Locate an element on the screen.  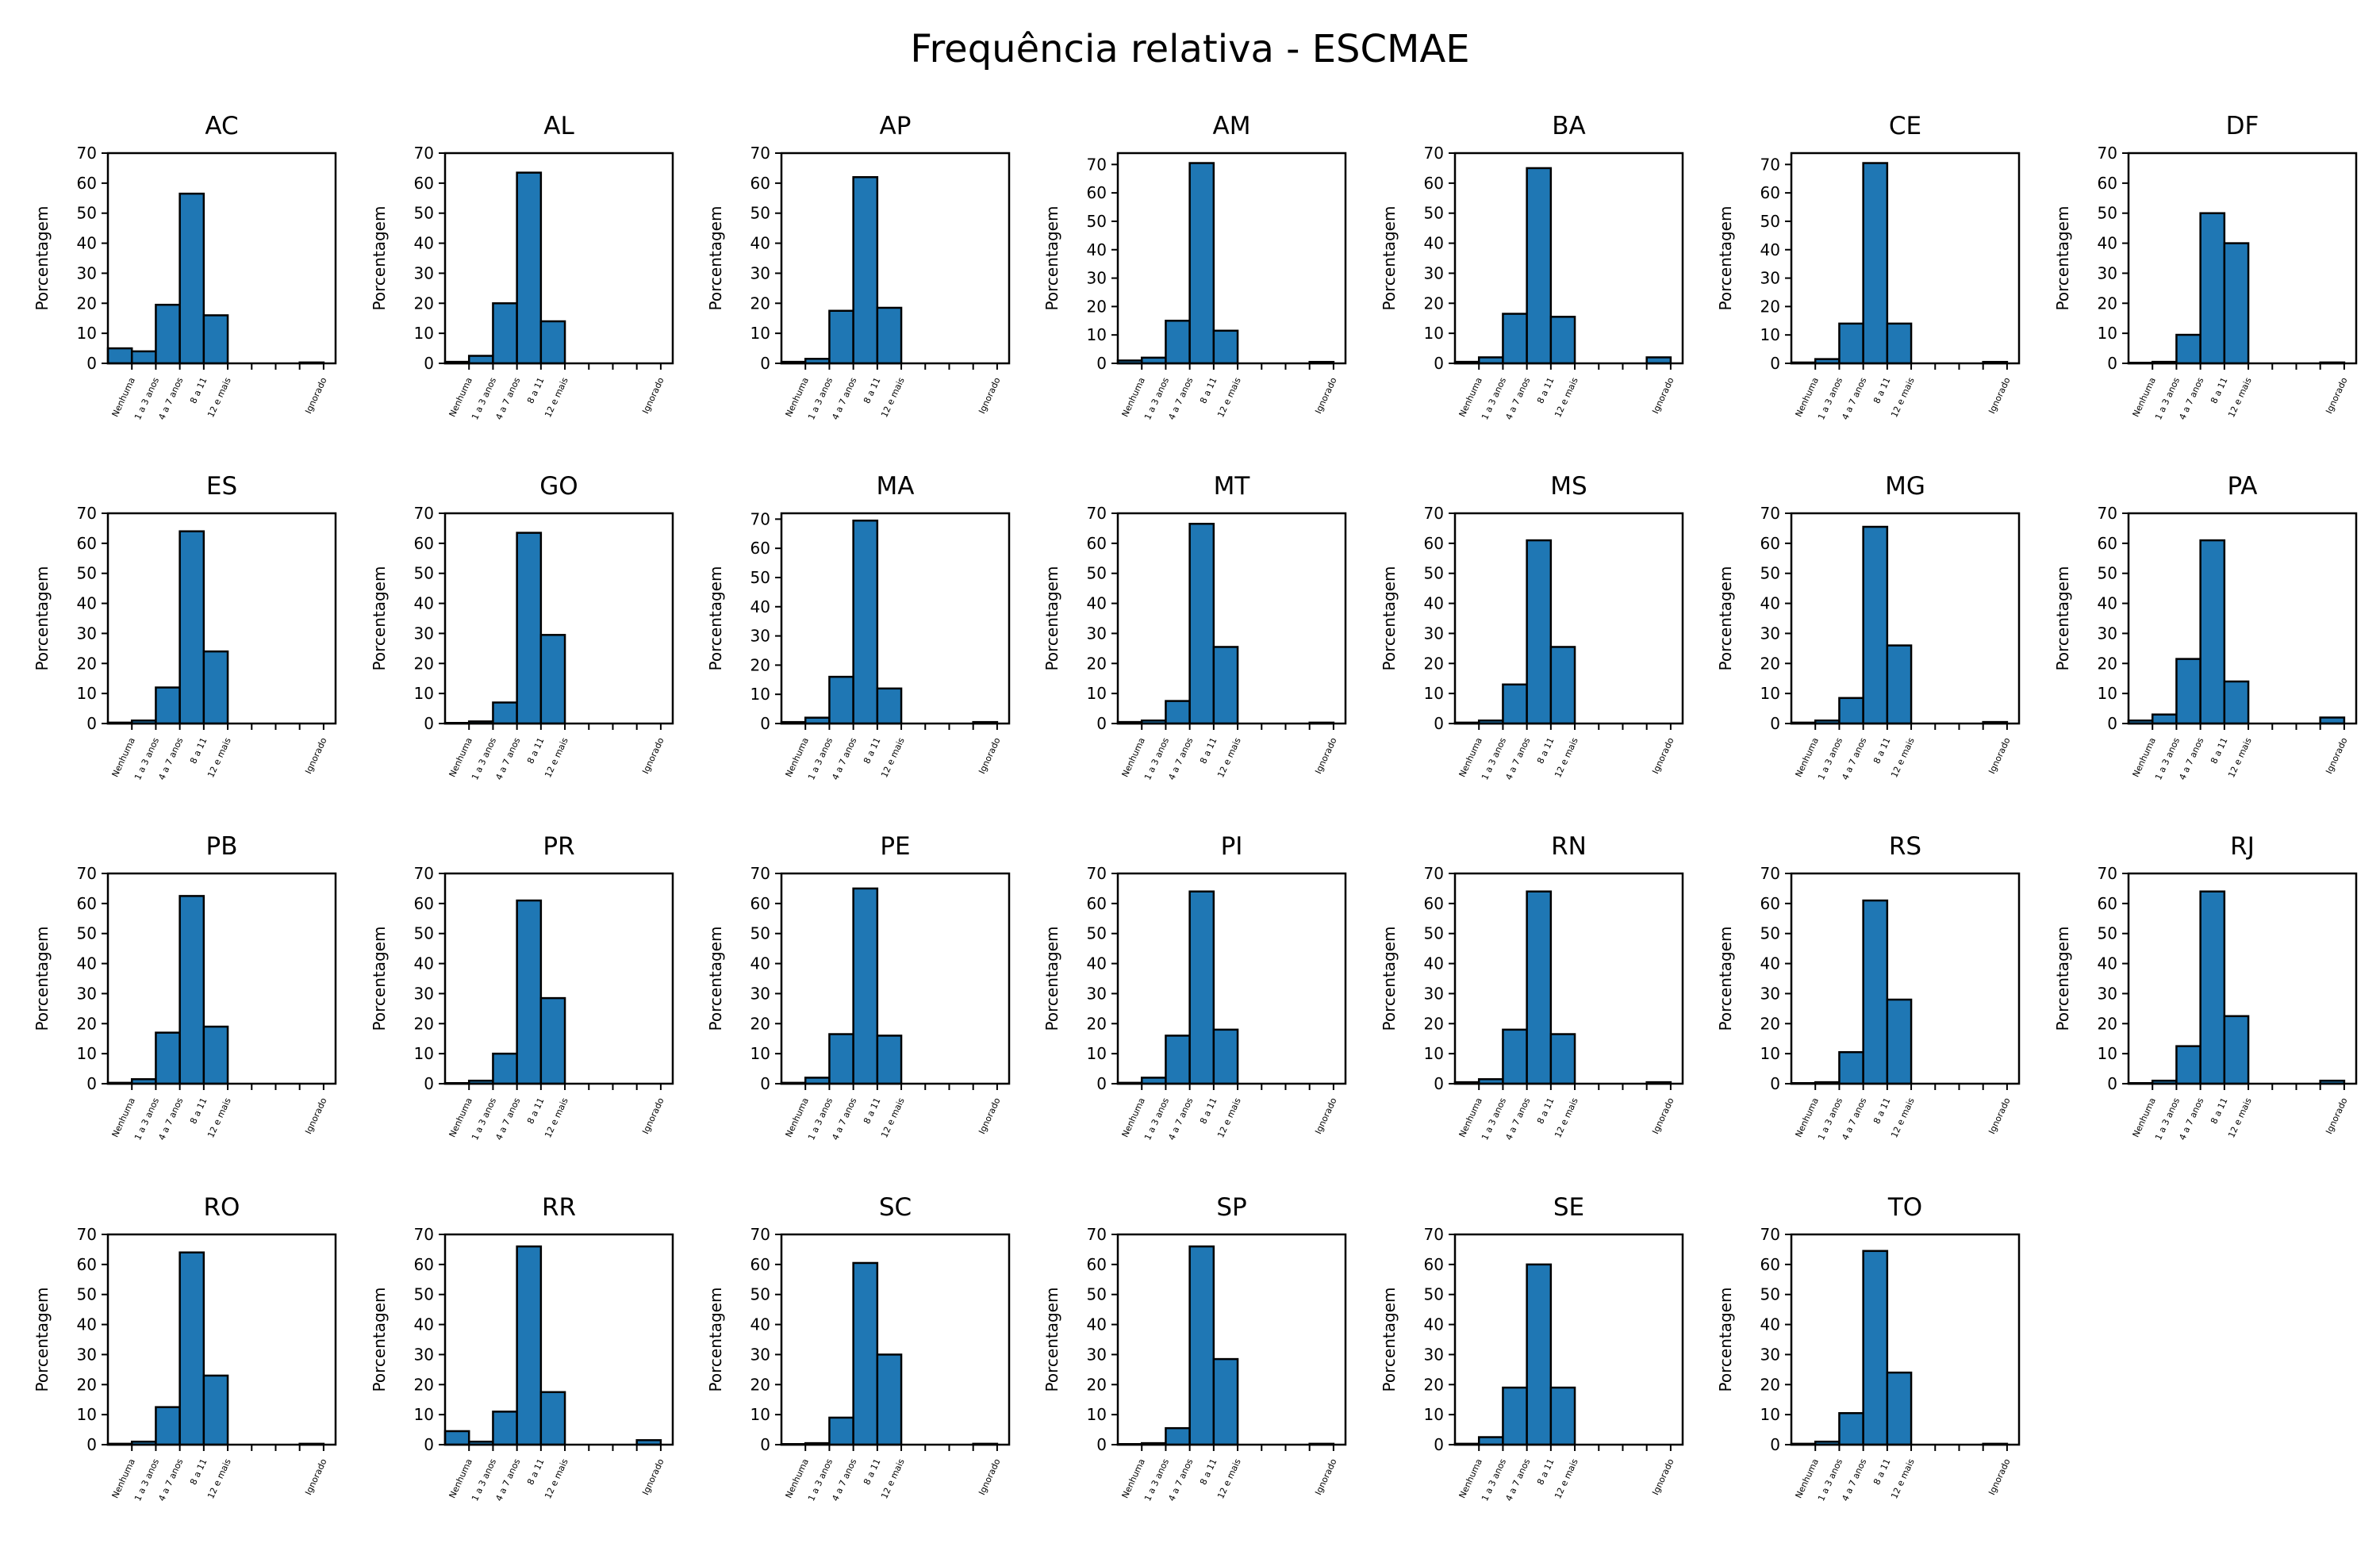
panel-title: AP is located at coordinates (896, 126).